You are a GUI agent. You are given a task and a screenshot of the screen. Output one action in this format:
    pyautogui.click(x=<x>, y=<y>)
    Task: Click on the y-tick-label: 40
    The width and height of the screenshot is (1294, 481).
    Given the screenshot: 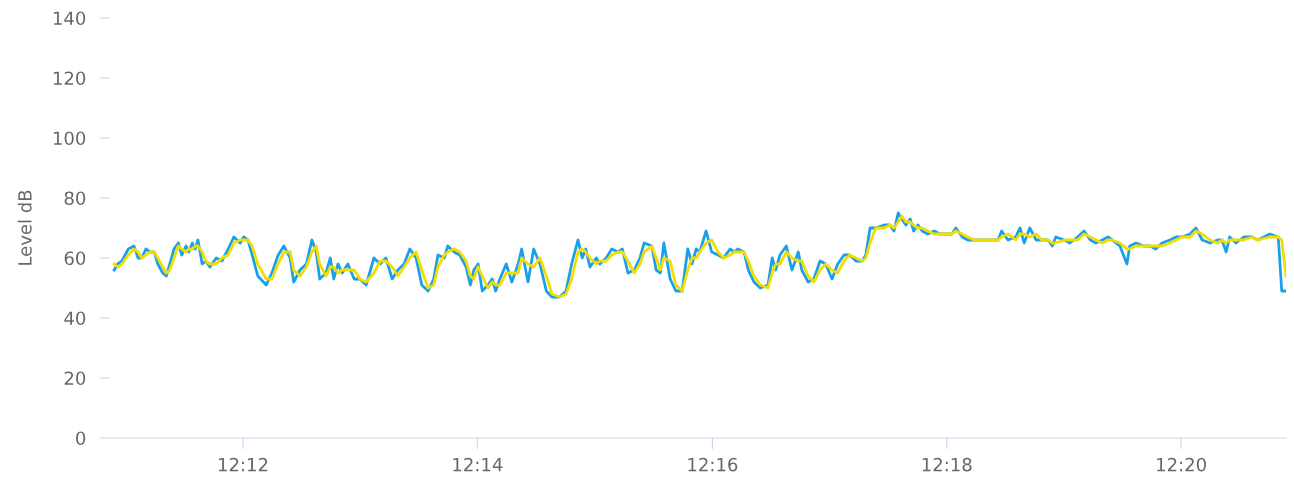 What is the action you would take?
    pyautogui.click(x=75, y=318)
    